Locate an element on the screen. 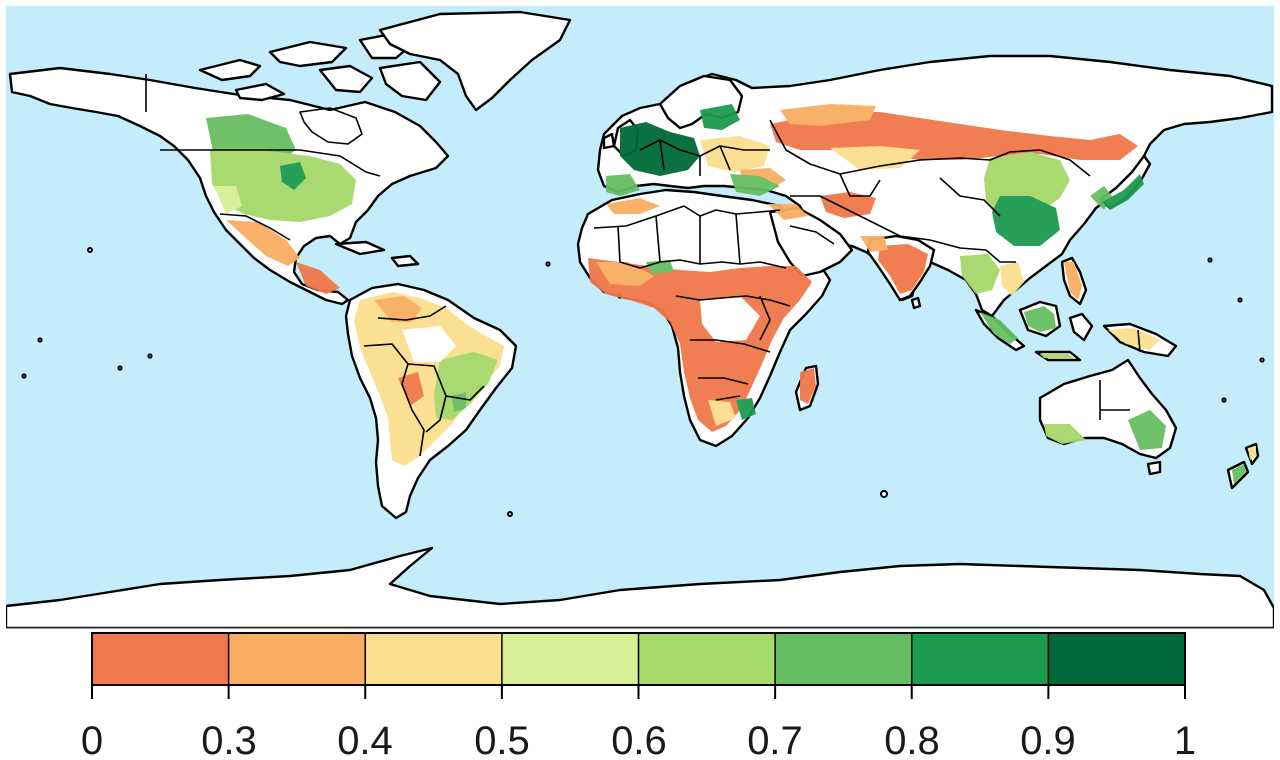  region-brazil-east is located at coordinates (466, 386).